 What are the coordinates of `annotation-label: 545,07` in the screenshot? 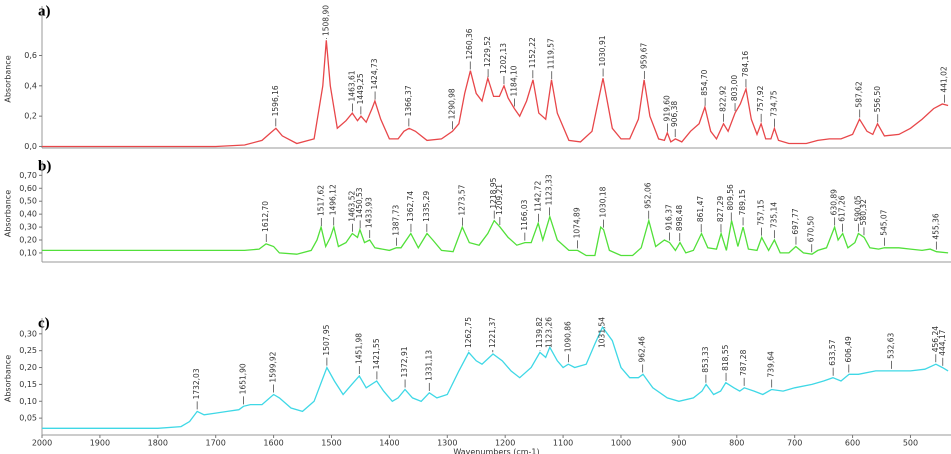 It's located at (883, 222).